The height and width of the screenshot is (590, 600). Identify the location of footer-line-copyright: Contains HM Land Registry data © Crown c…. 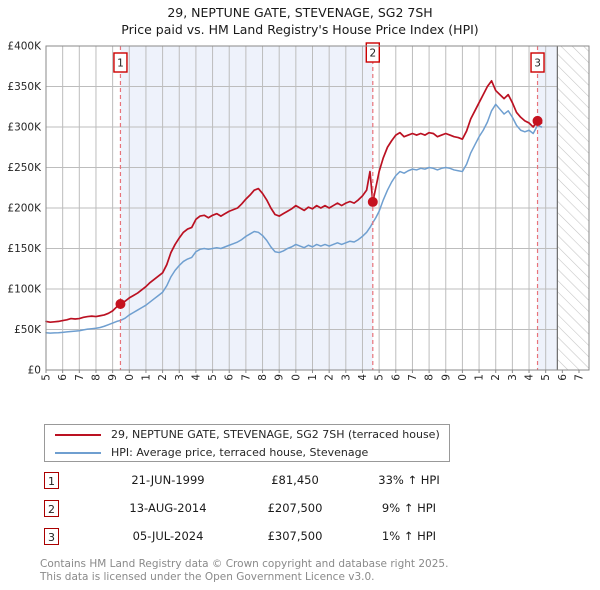
(244, 564).